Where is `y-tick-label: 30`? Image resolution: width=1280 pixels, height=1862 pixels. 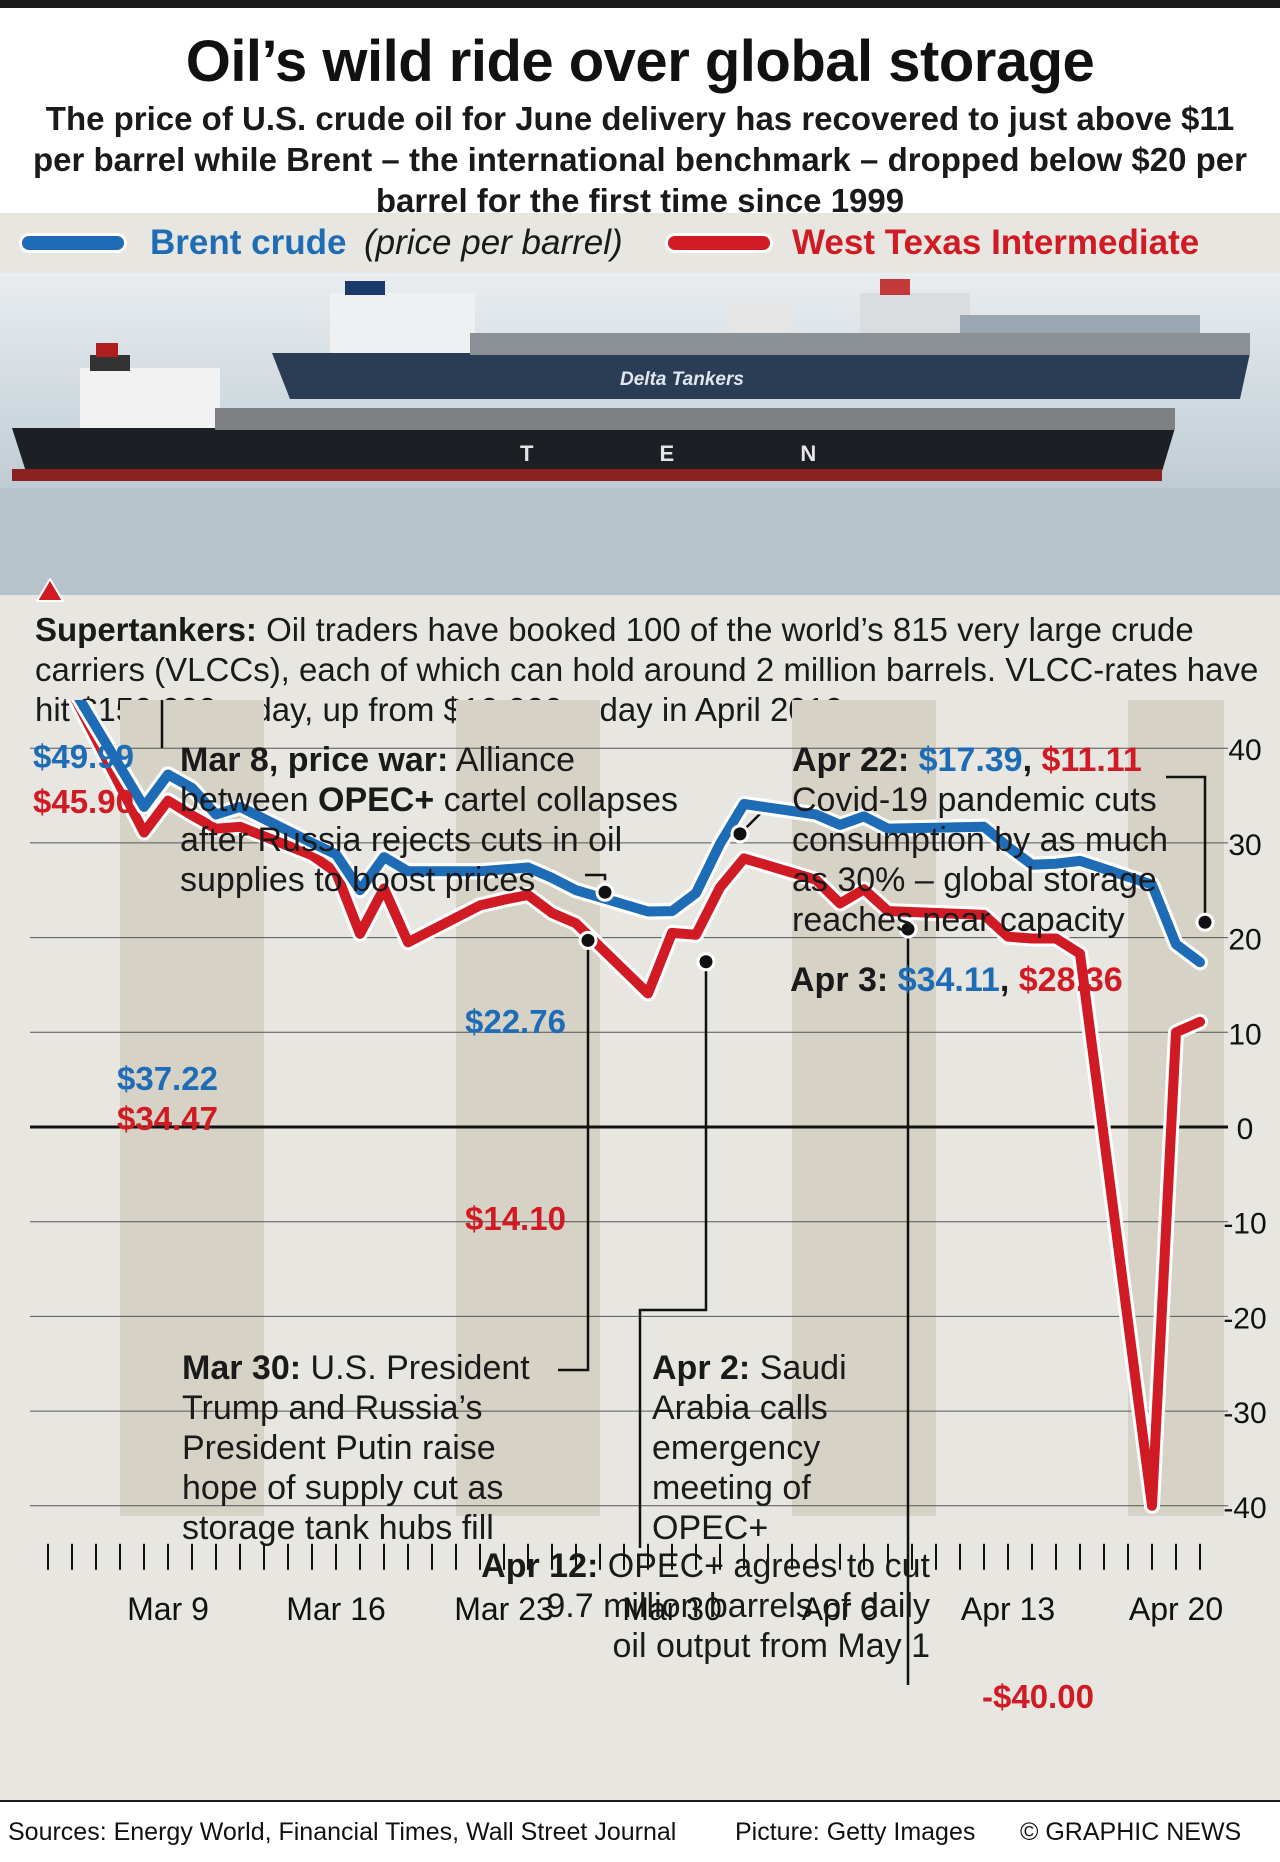
y-tick-label: 30 is located at coordinates (1244, 845).